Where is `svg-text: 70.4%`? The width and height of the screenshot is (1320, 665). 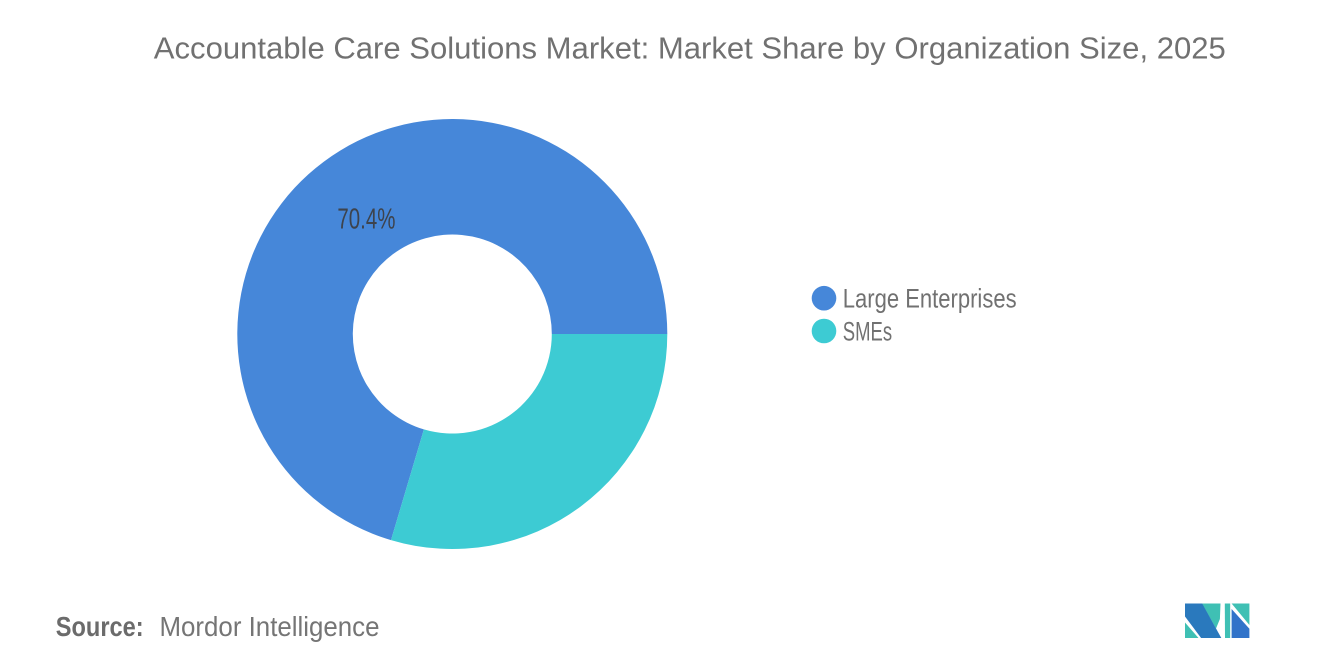
svg-text: 70.4% is located at coordinates (366, 219).